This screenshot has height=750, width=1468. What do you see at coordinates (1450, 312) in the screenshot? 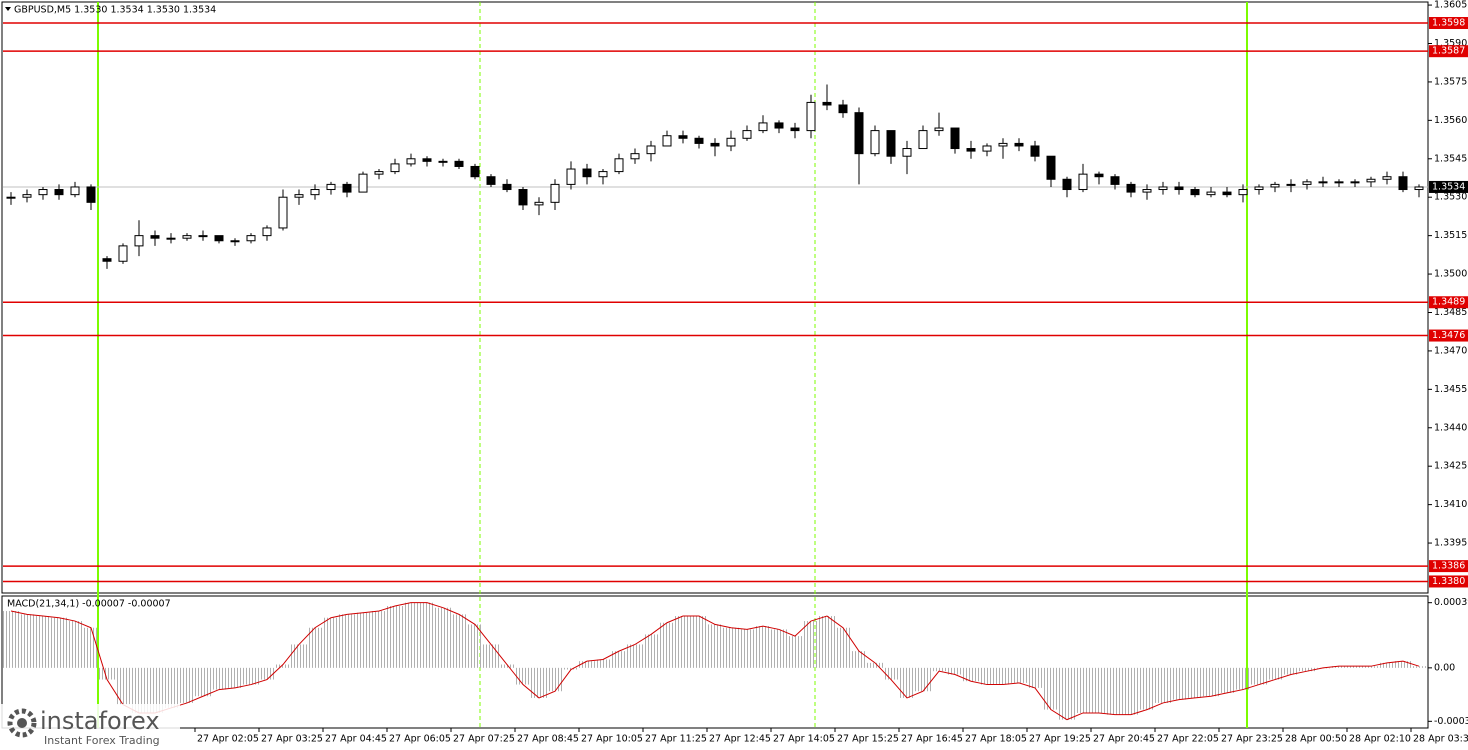
I see `y-tick-label: 1.3485` at bounding box center [1450, 312].